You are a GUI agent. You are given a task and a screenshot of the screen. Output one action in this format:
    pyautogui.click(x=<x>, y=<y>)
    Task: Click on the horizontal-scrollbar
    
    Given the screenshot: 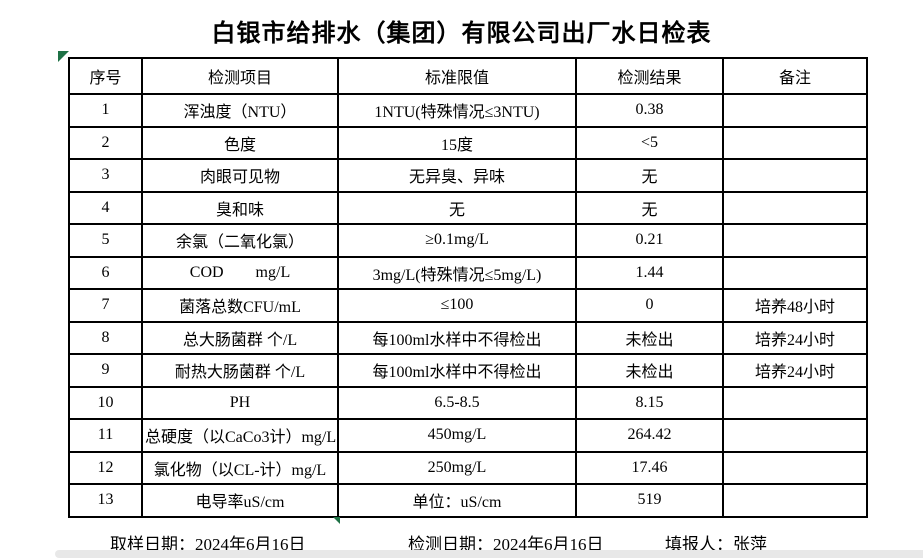 What is the action you would take?
    pyautogui.click(x=489, y=554)
    